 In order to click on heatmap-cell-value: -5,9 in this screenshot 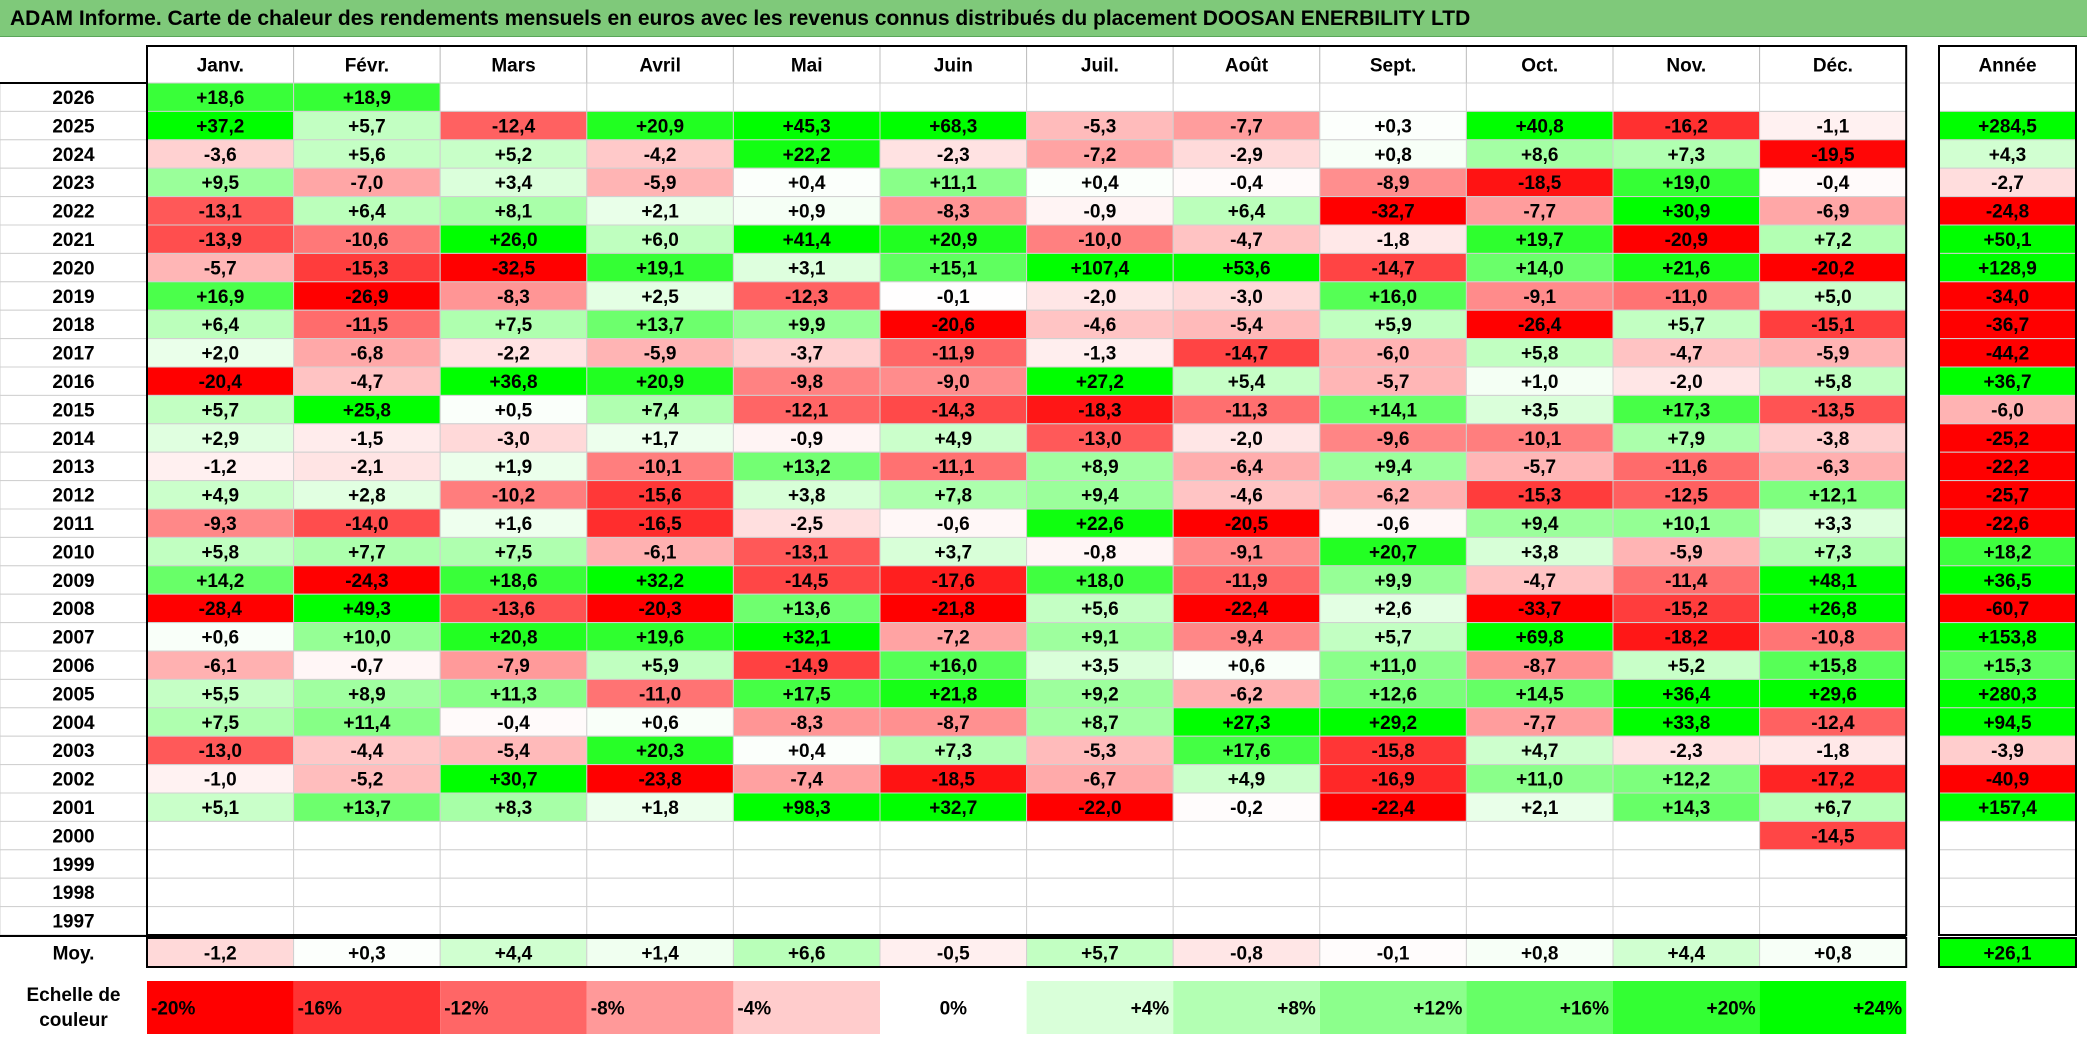, I will do `click(1686, 552)`.